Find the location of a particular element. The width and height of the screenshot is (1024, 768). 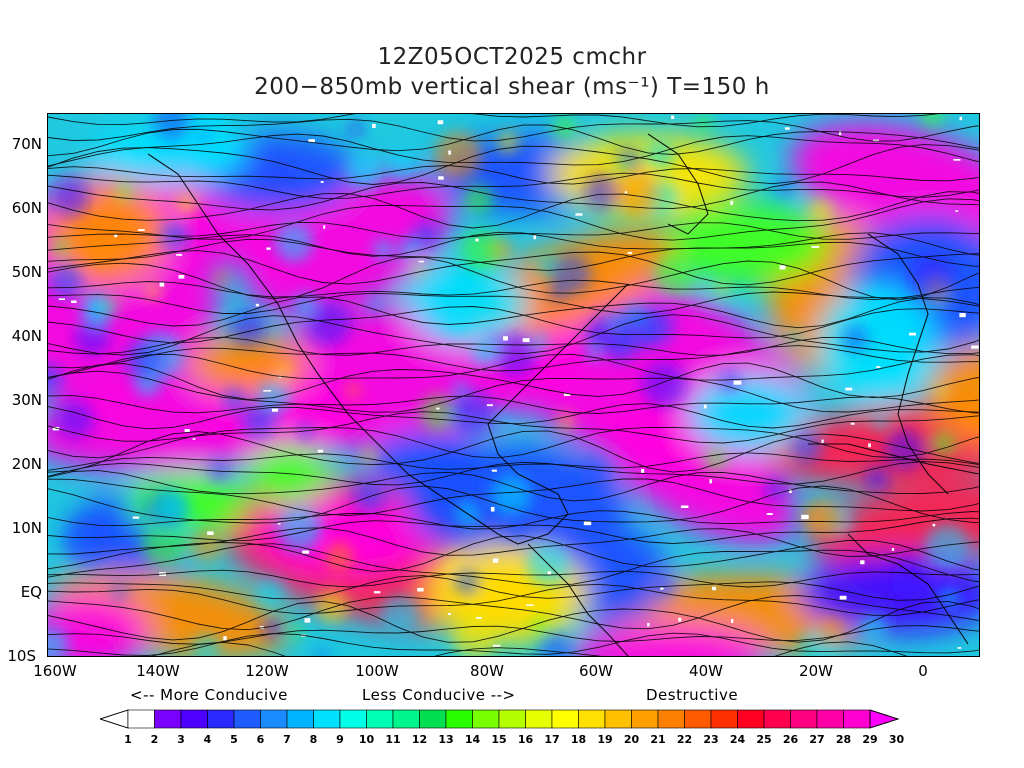

colorbar-tick-label: 15 is located at coordinates (499, 739).